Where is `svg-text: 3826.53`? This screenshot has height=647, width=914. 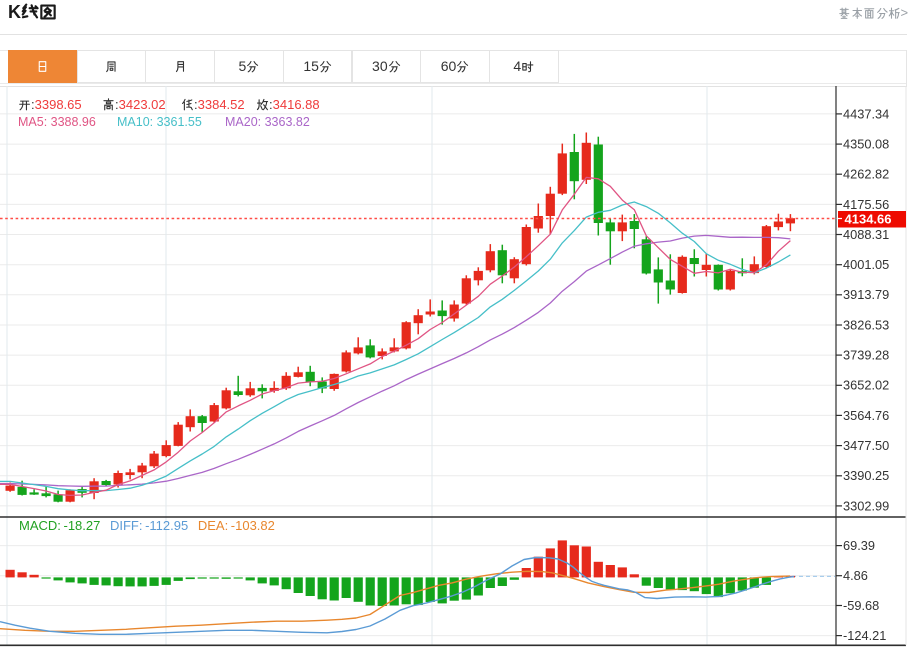 svg-text: 3826.53 is located at coordinates (866, 324).